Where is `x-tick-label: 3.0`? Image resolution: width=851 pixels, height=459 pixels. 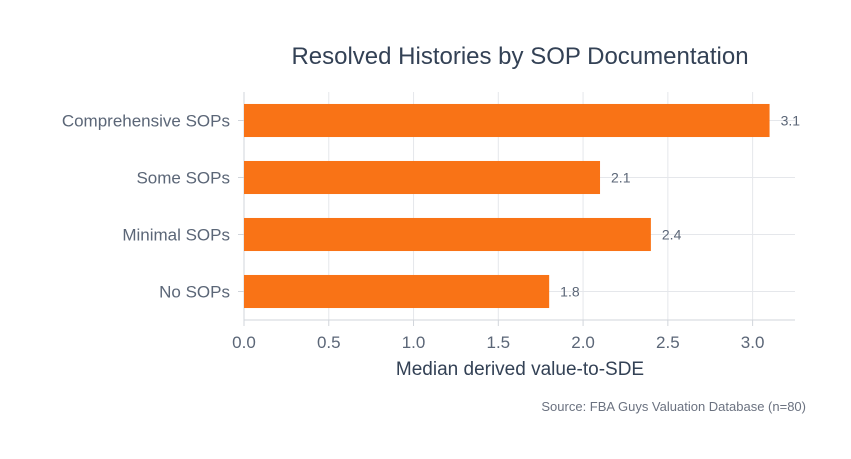
x-tick-label: 3.0 is located at coordinates (753, 342).